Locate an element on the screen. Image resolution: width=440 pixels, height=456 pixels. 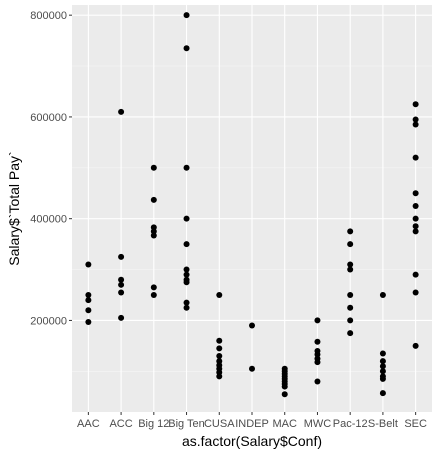
y-tick-label: 200000 is located at coordinates (48, 321).